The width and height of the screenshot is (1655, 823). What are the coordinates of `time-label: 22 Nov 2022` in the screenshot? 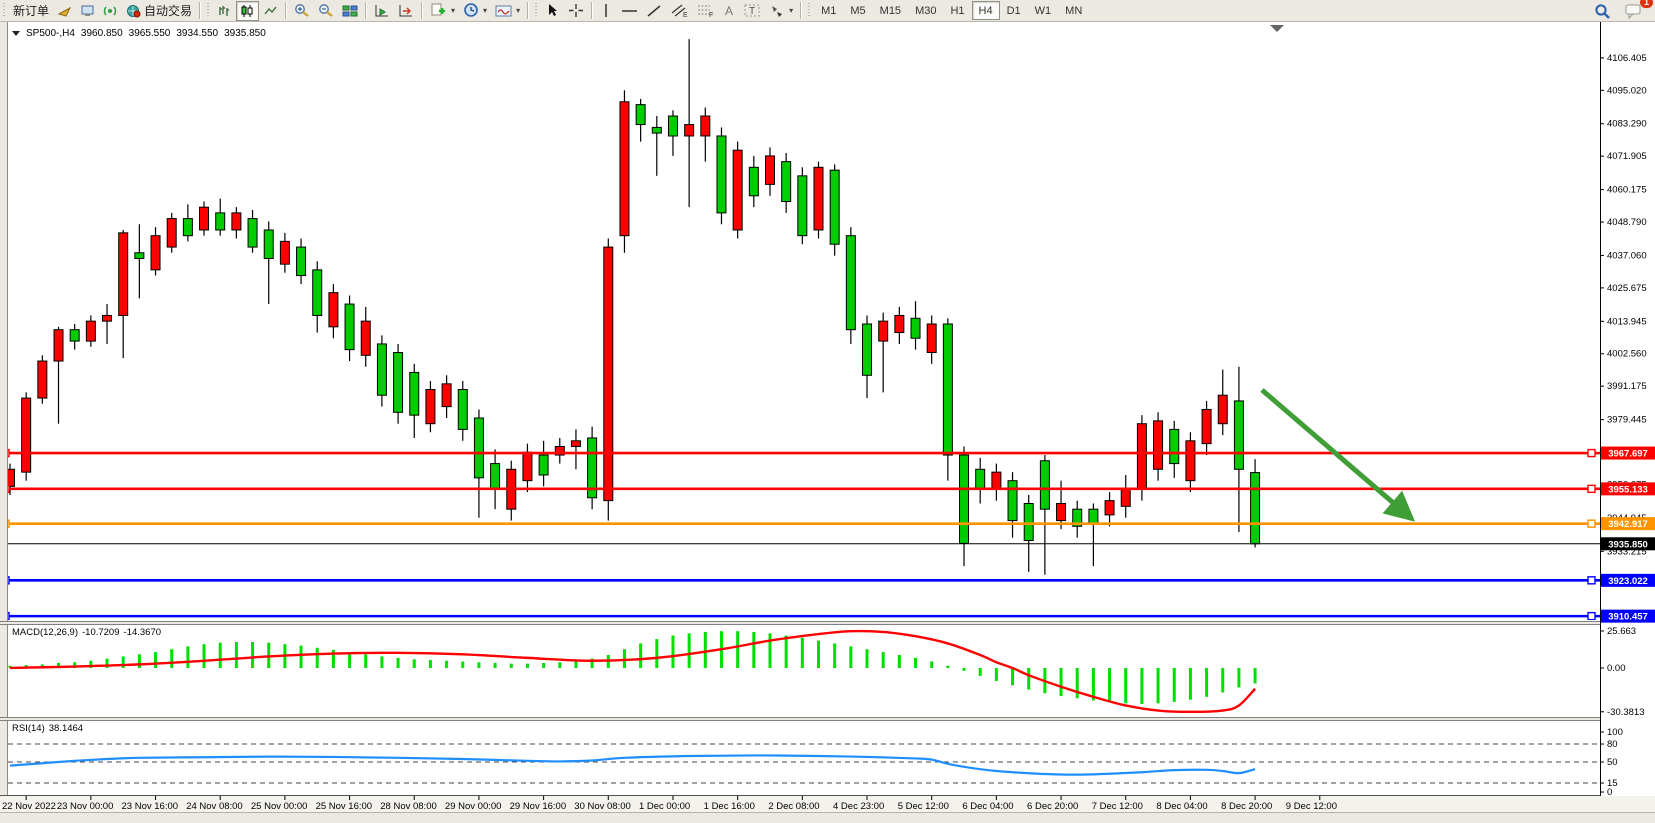 It's located at (29, 806).